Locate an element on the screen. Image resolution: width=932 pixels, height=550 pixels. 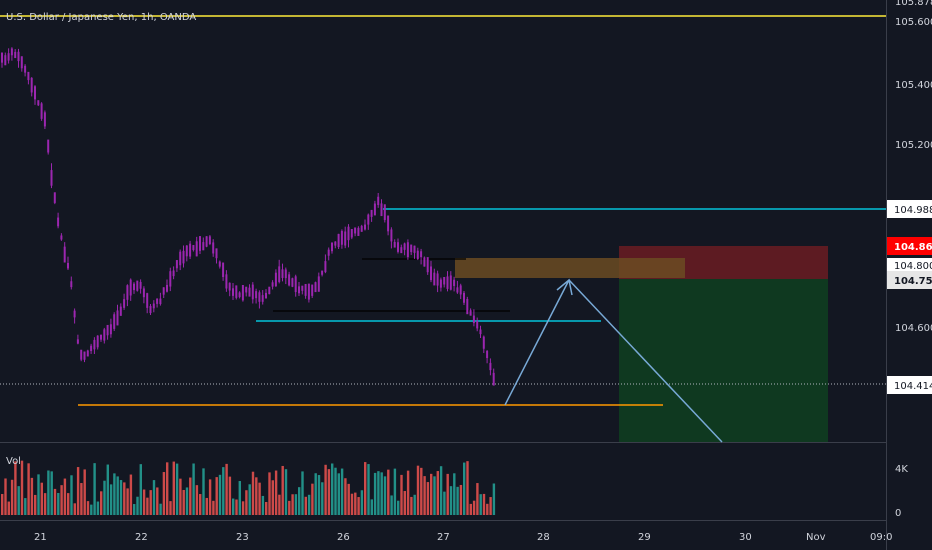
time-label: 21 is located at coordinates (40, 537).